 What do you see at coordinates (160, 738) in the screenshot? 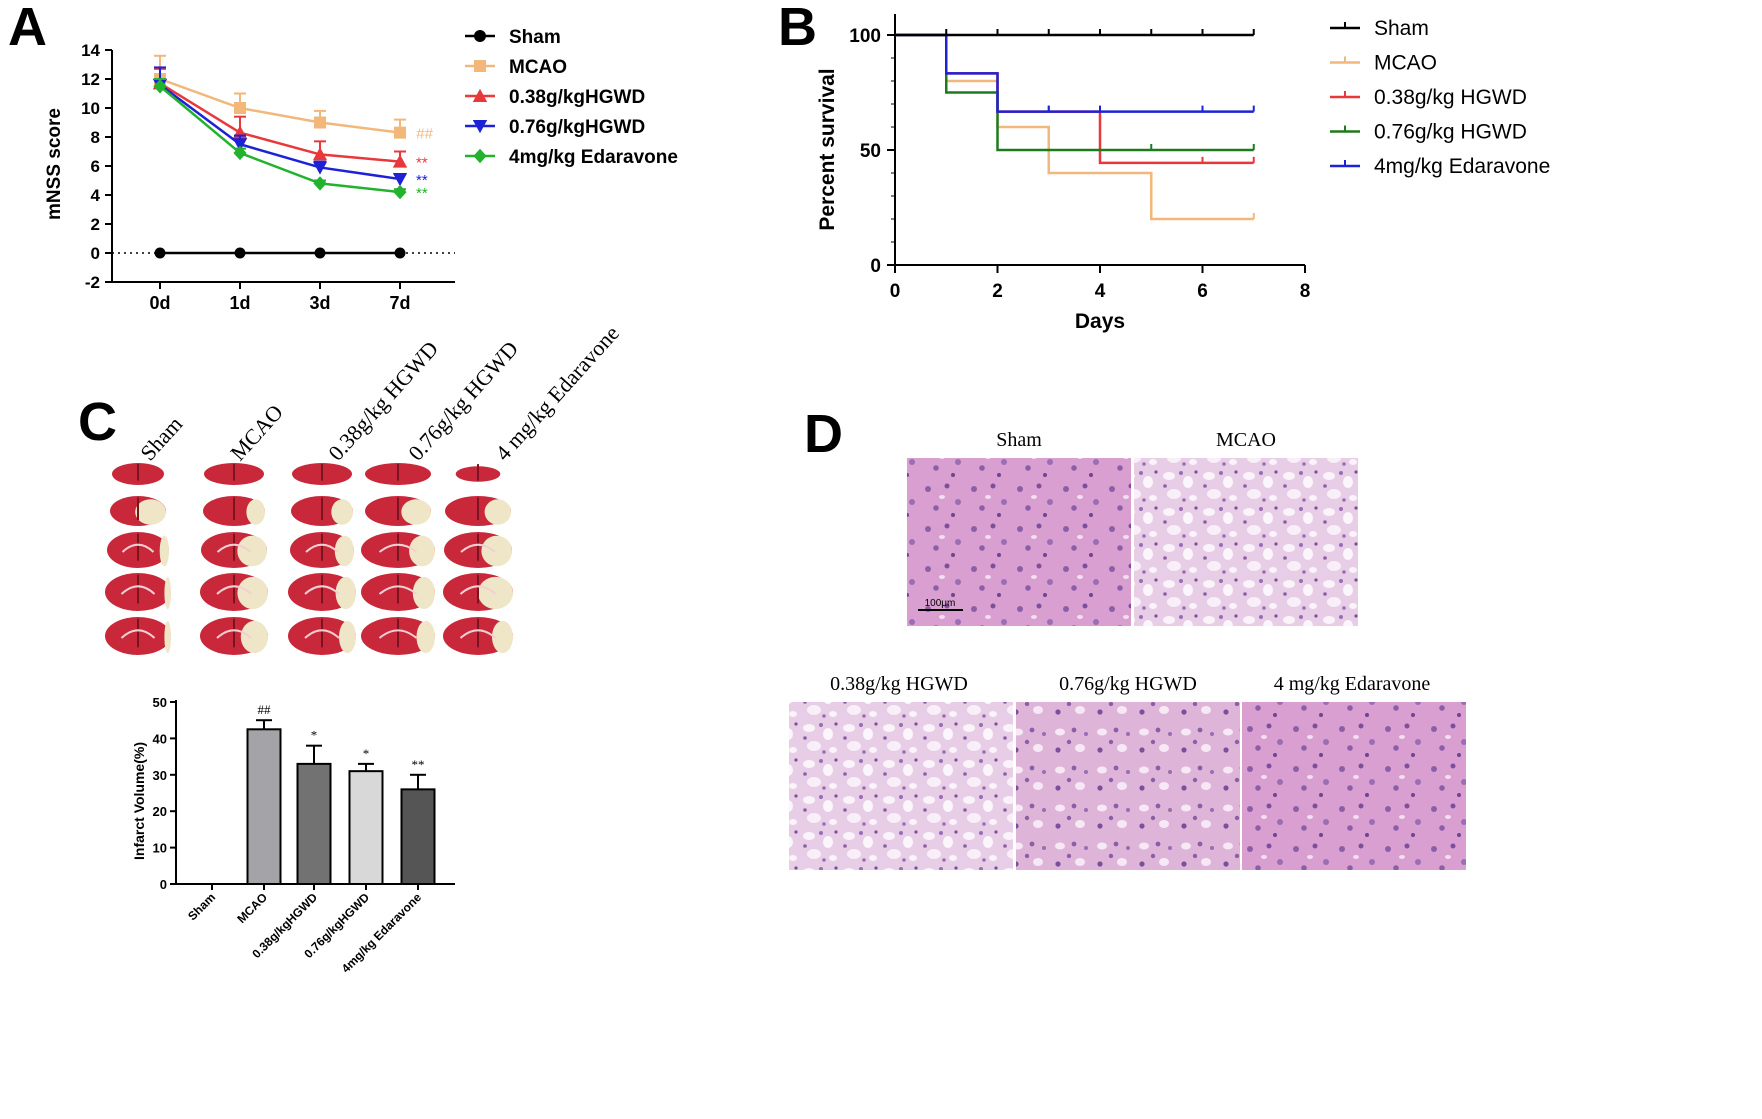
I see `y-tick-label: 40` at bounding box center [160, 738].